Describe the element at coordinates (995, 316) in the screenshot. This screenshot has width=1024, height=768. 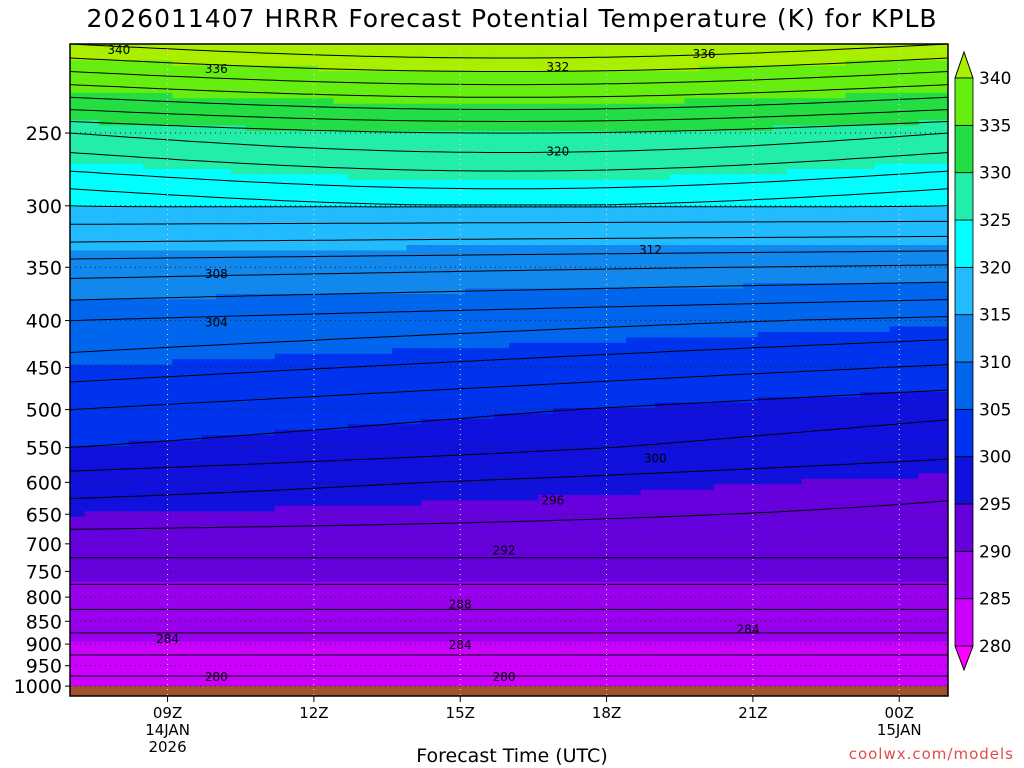
I see `colorbar-label: 315` at that location.